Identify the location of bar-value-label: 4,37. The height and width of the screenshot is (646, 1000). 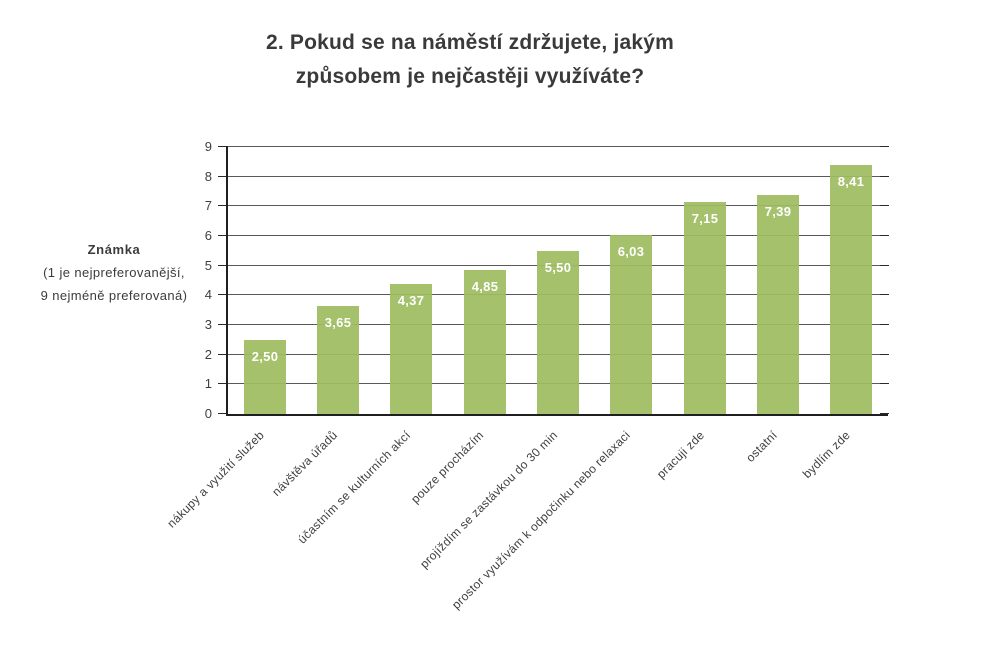
(411, 300).